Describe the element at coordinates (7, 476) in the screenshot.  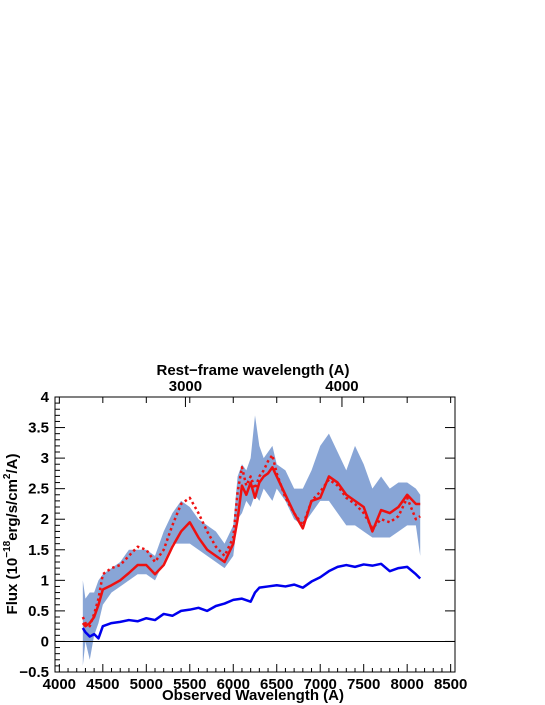
I see `y-title-exp2: 2` at that location.